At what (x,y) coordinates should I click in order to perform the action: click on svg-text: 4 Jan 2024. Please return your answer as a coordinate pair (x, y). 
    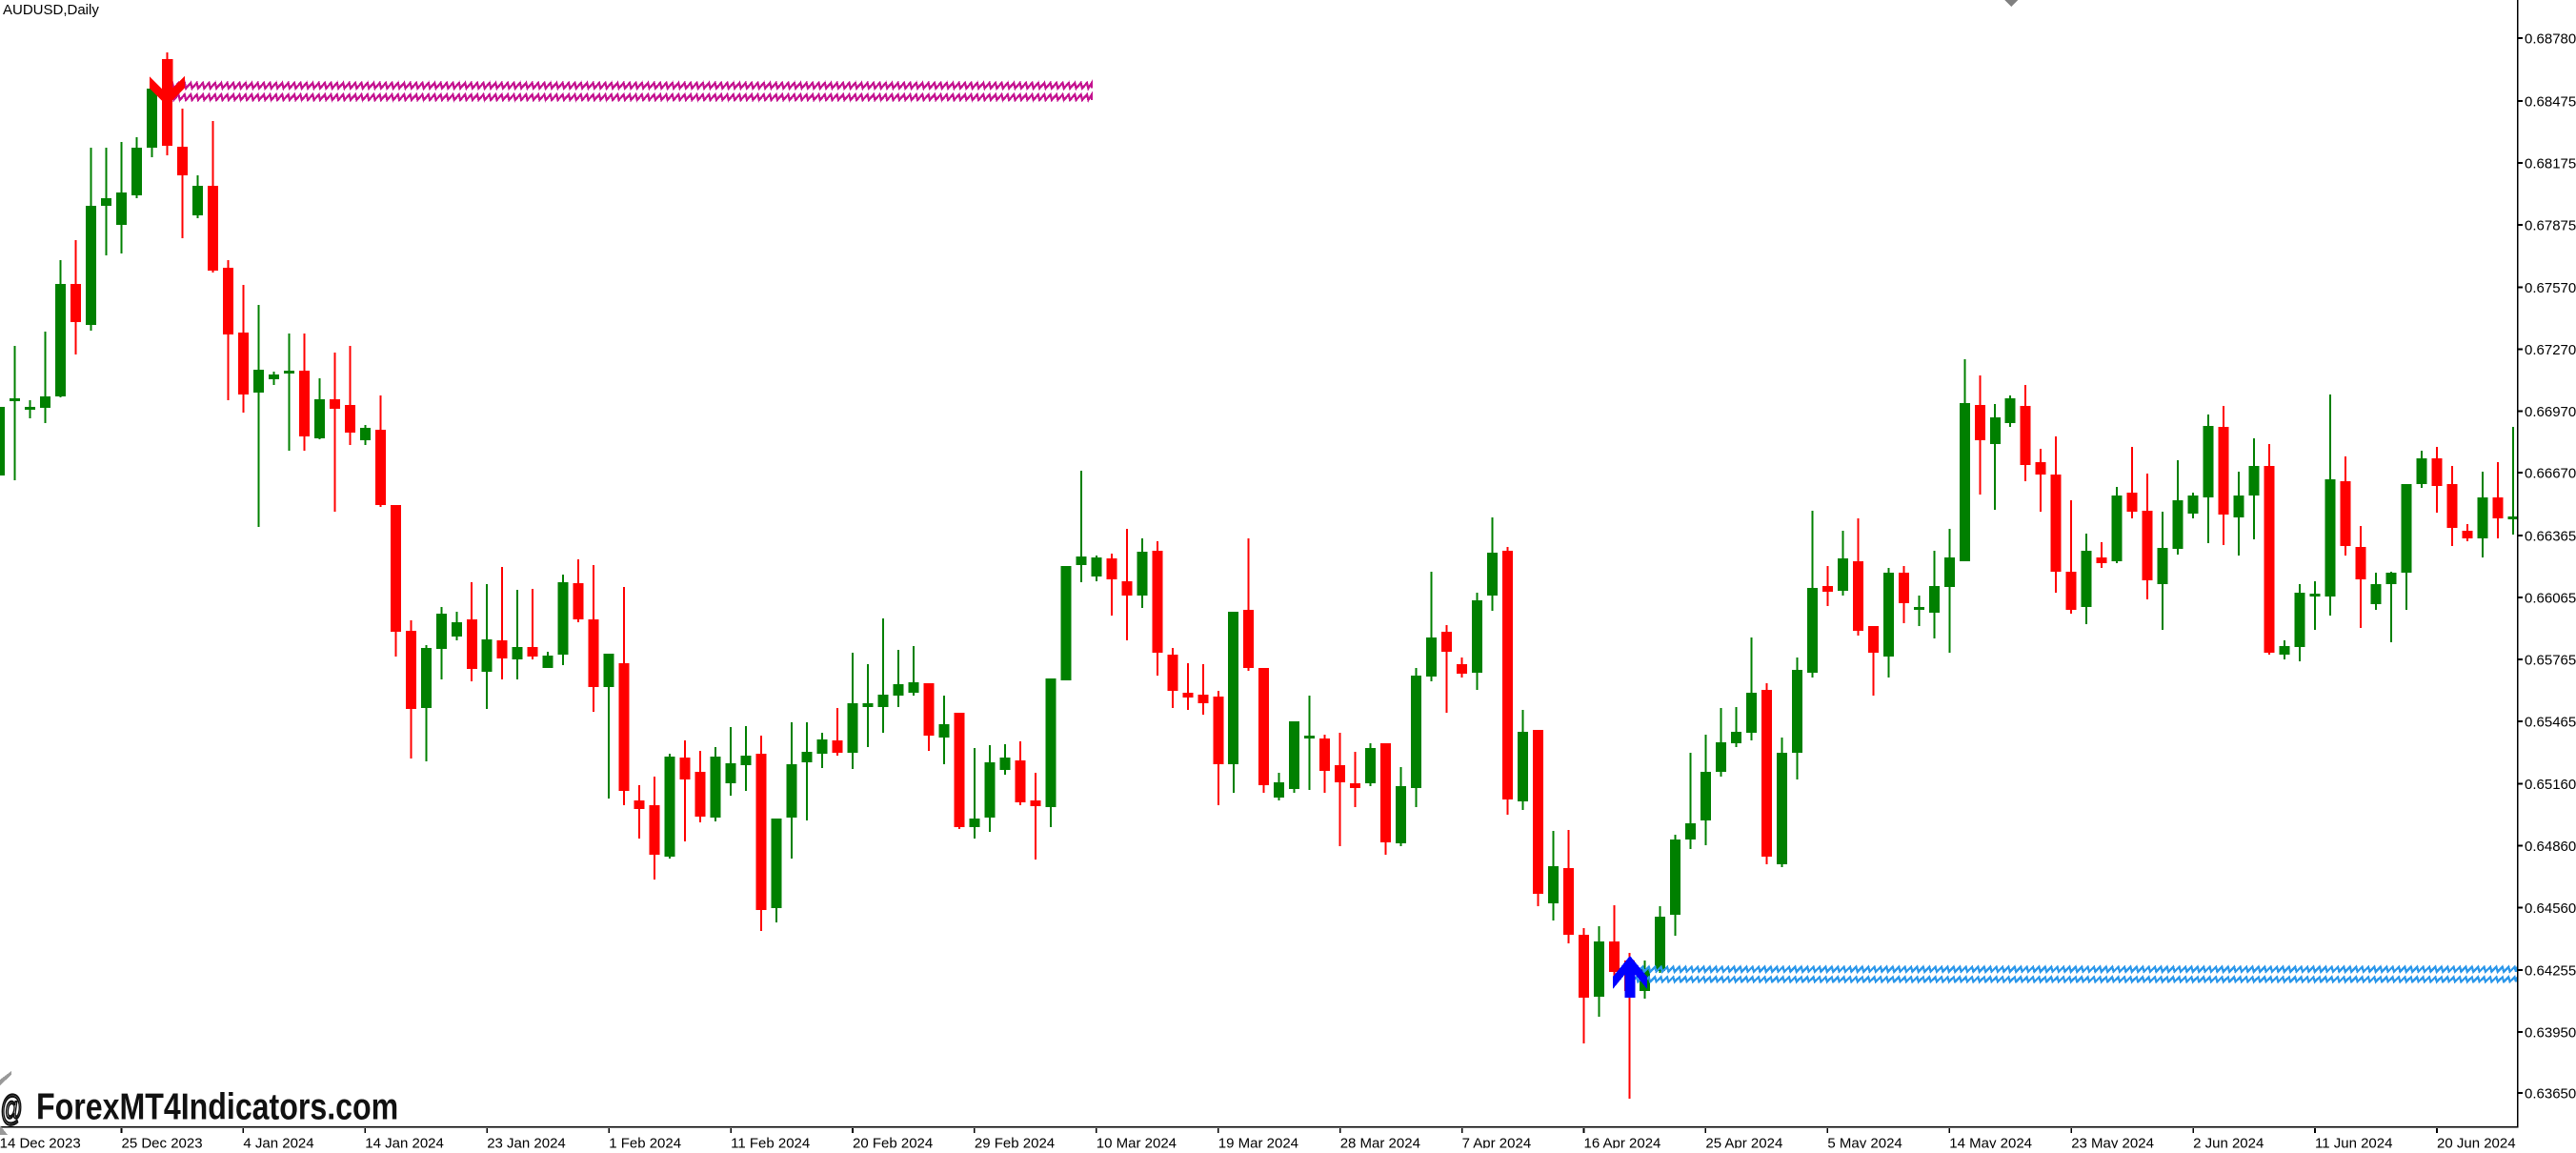
    Looking at the image, I should click on (278, 1142).